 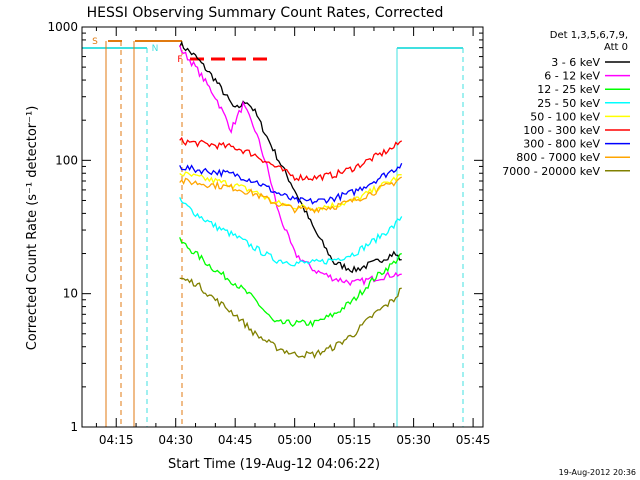 What do you see at coordinates (155, 49) in the screenshot?
I see `night-marker: N` at bounding box center [155, 49].